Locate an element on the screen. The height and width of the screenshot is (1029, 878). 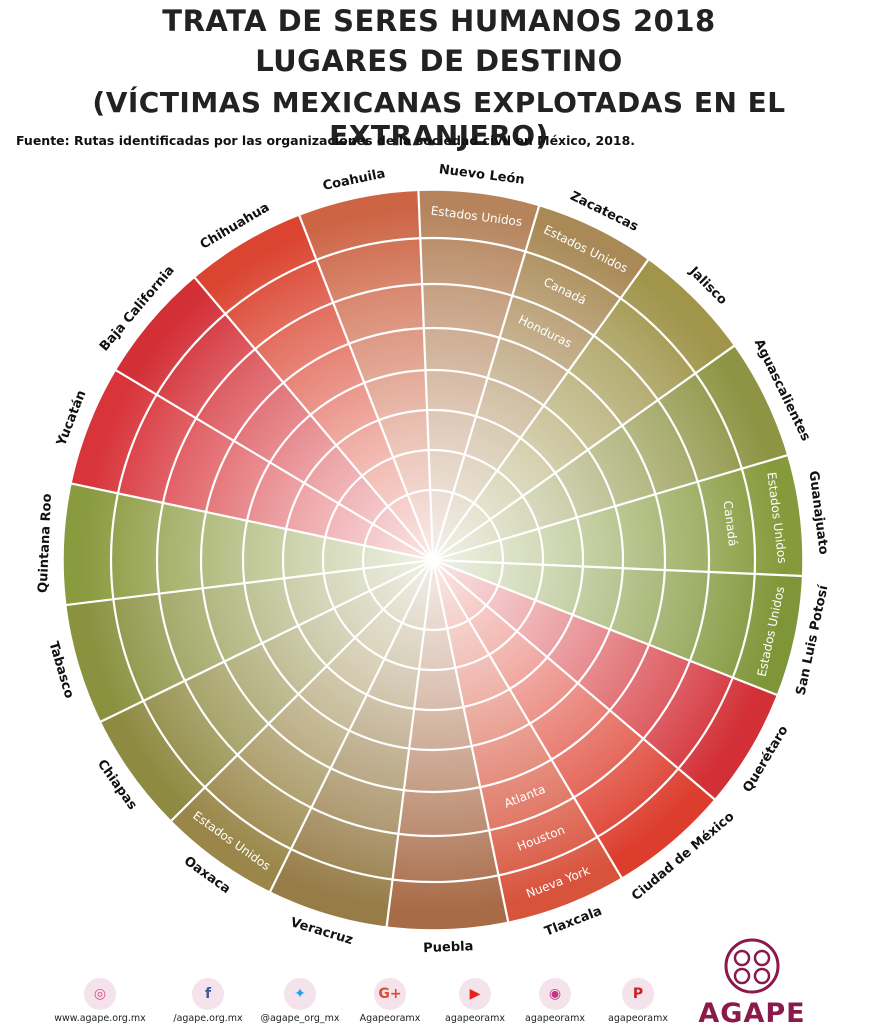
facebook-icon: f is located at coordinates (208, 994).